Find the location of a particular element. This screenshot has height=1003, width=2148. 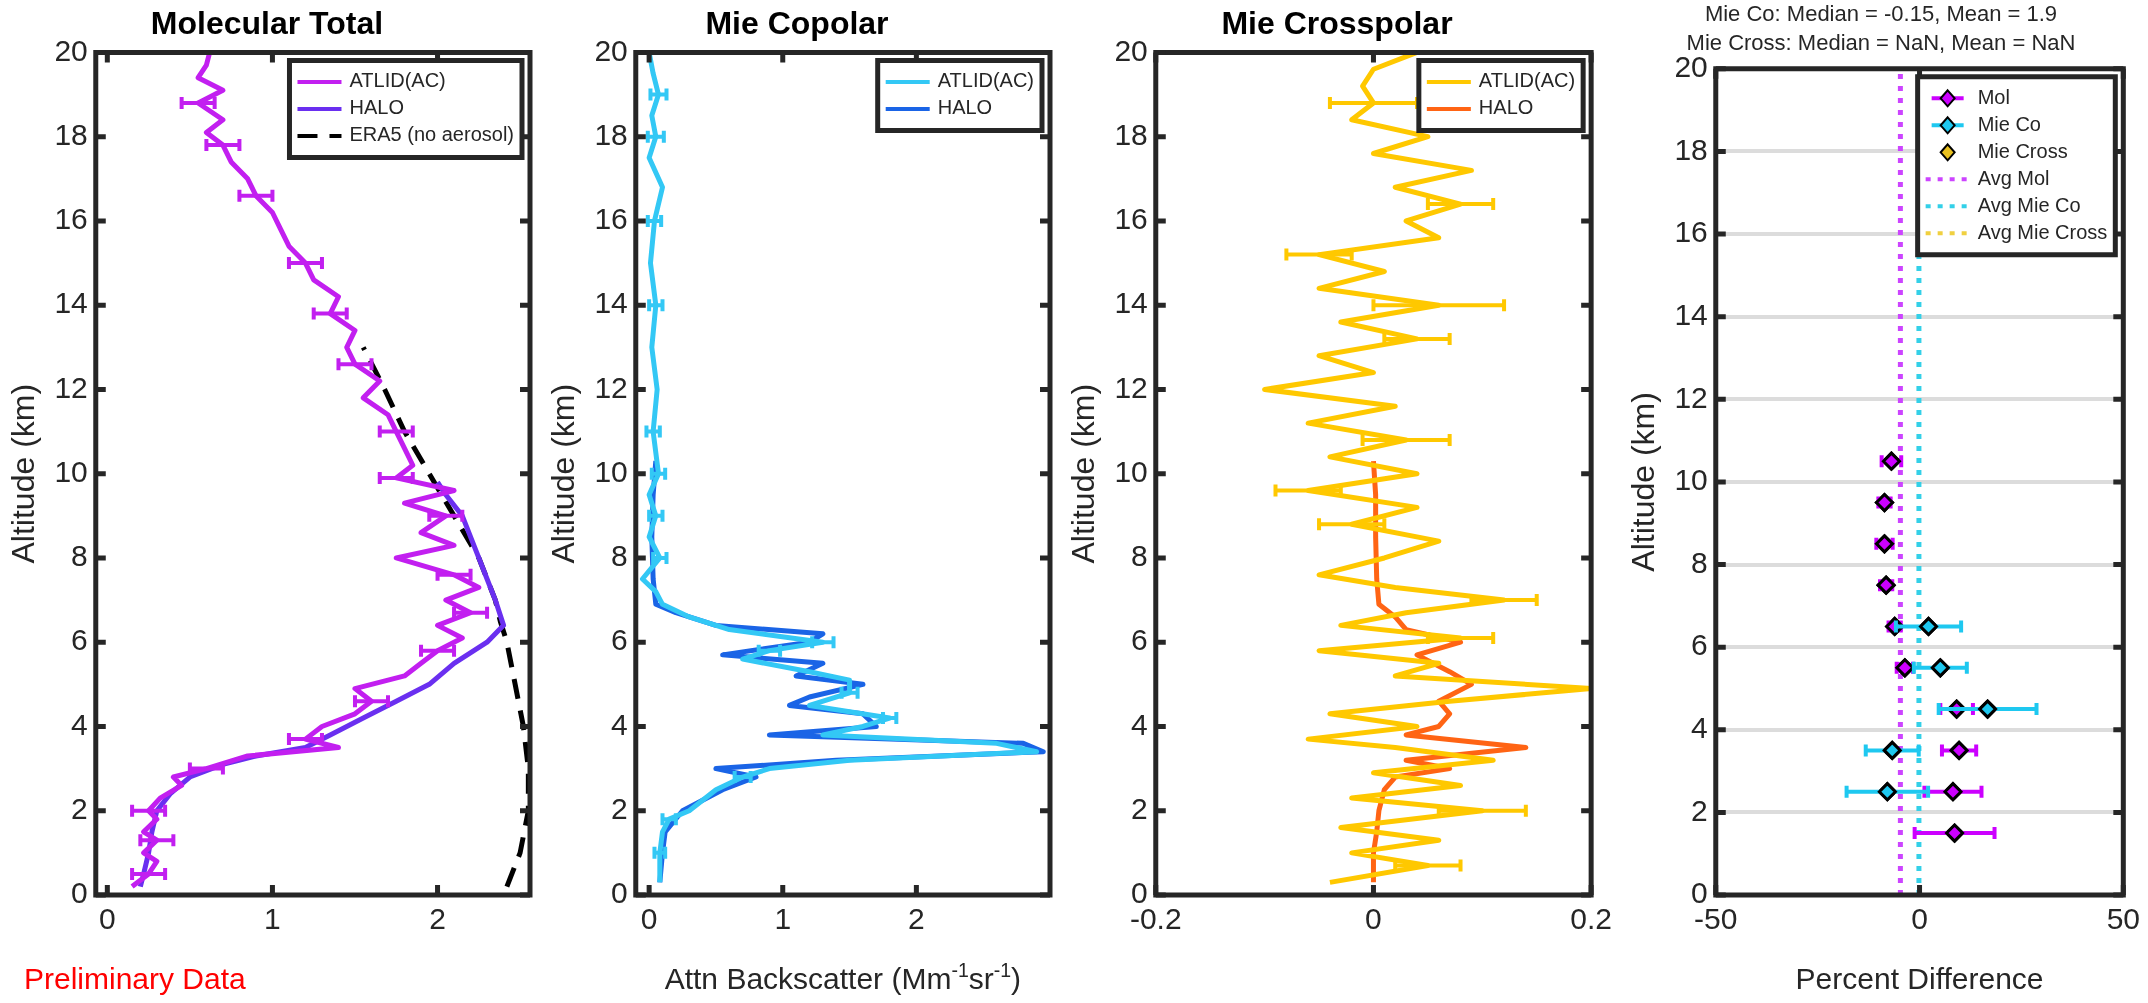

legend-label: Avg Mie Cross is located at coordinates (2042, 231).